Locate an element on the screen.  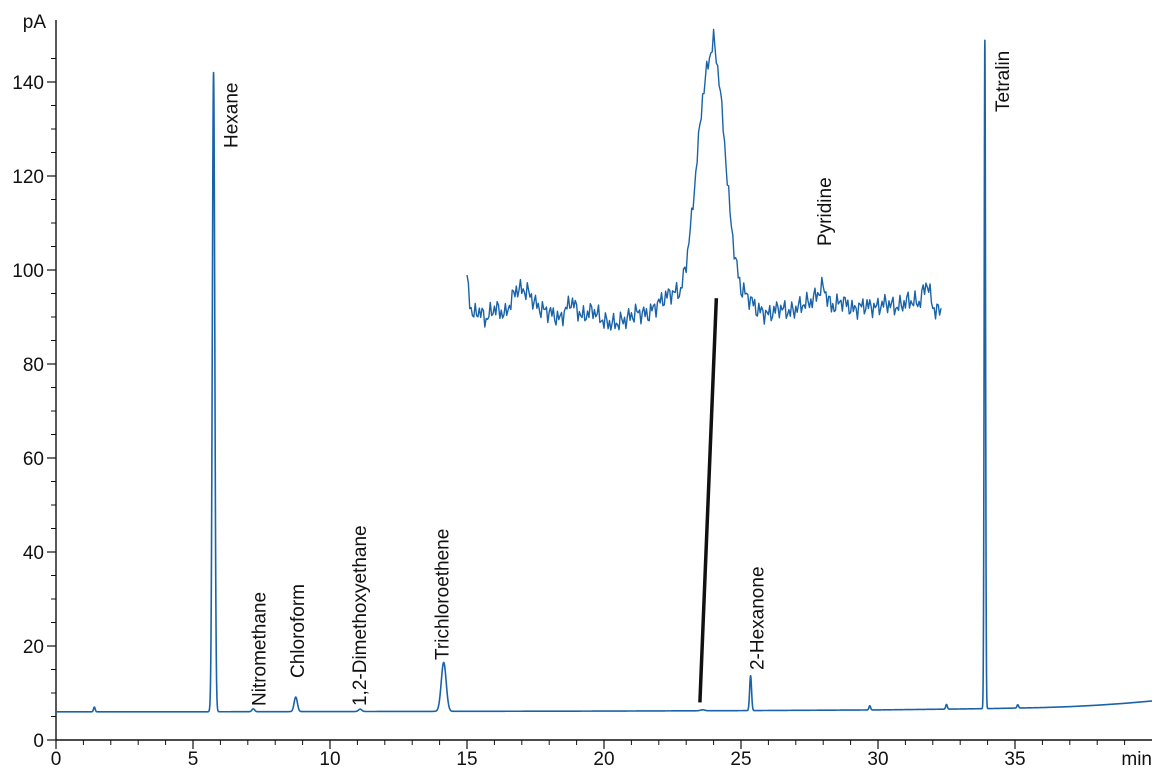
y-axis-unit: pA is located at coordinates (35, 22).